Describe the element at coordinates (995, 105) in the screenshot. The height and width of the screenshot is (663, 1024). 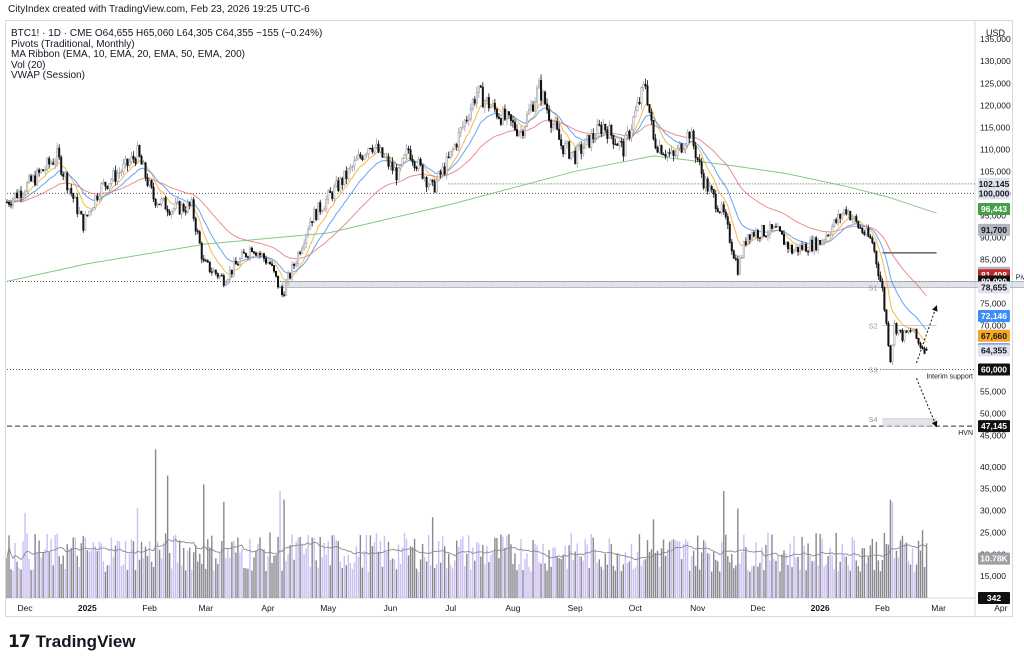
I see `price-tick-label: 120,000` at that location.